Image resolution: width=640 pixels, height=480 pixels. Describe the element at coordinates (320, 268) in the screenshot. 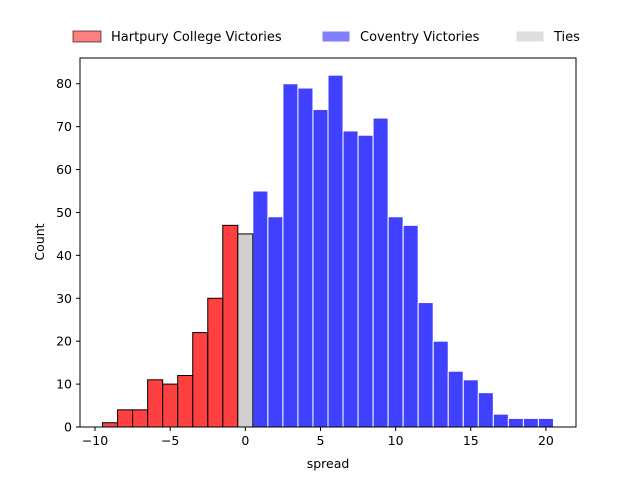

I see `bar-series1-x5` at that location.